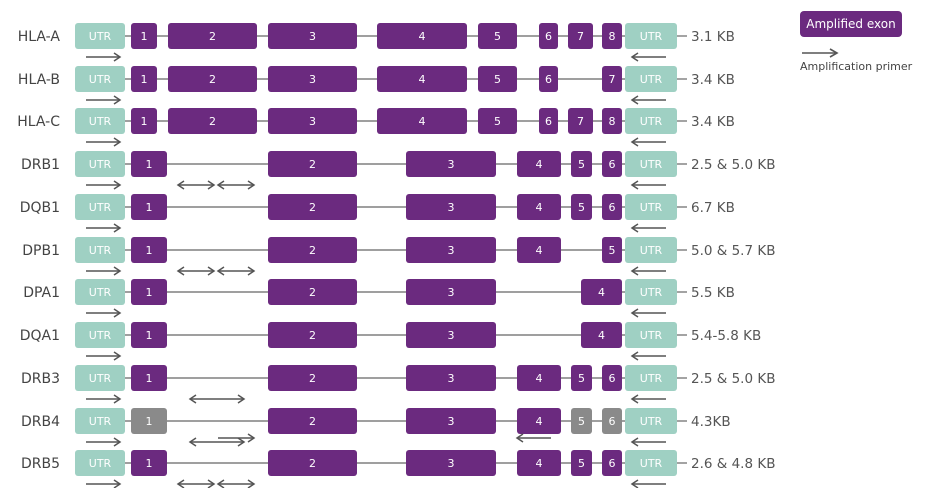 The image size is (952, 488). Describe the element at coordinates (711, 422) in the screenshot. I see `amplicon-size: 4.3KB` at that location.